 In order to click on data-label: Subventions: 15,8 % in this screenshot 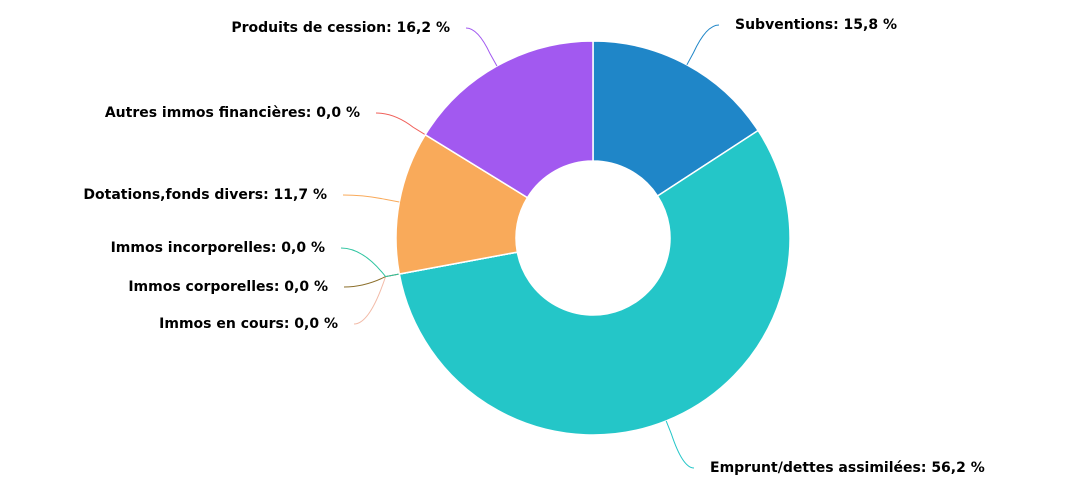, I will do `click(816, 25)`.